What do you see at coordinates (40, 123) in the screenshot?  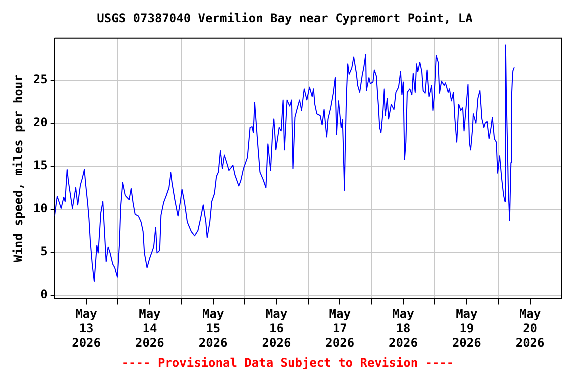 I see `y-tick-label: 20` at bounding box center [40, 123].